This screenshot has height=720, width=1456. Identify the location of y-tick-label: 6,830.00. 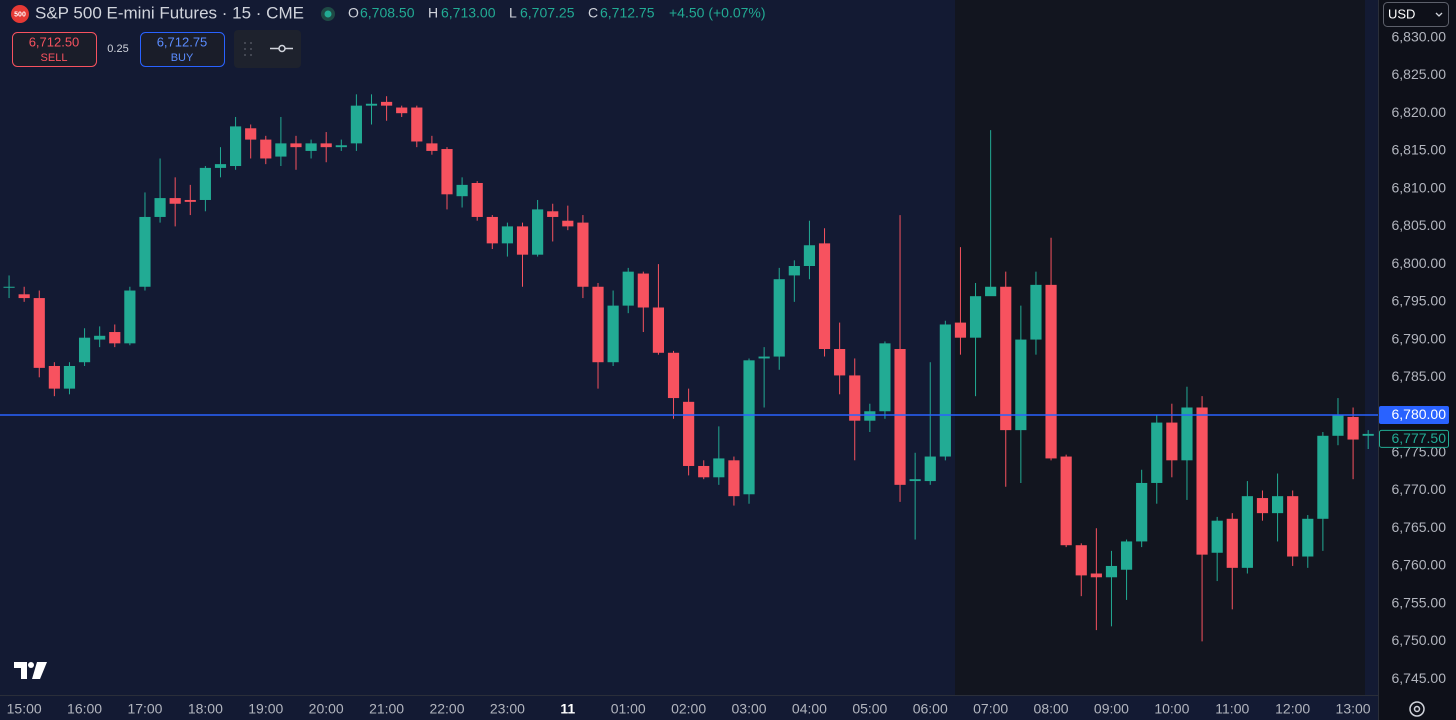
(1419, 36).